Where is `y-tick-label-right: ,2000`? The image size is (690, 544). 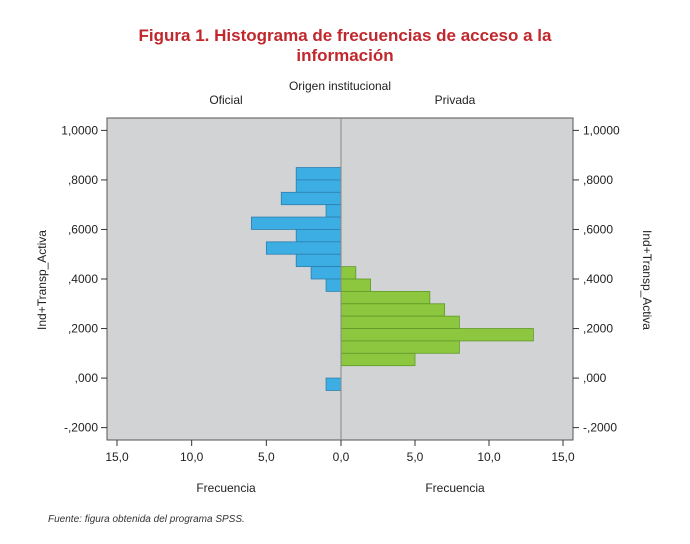 y-tick-label-right: ,2000 is located at coordinates (598, 329).